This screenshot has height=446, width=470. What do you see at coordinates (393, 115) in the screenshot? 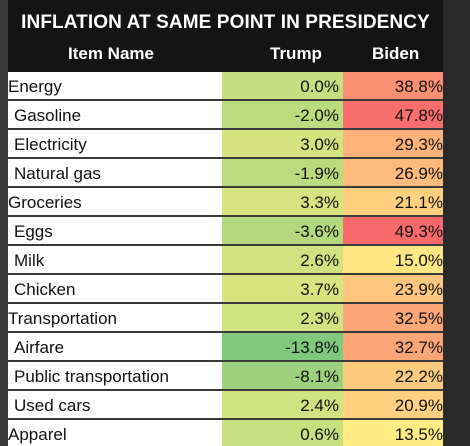
I see `row-biden-value: 47.8%` at bounding box center [393, 115].